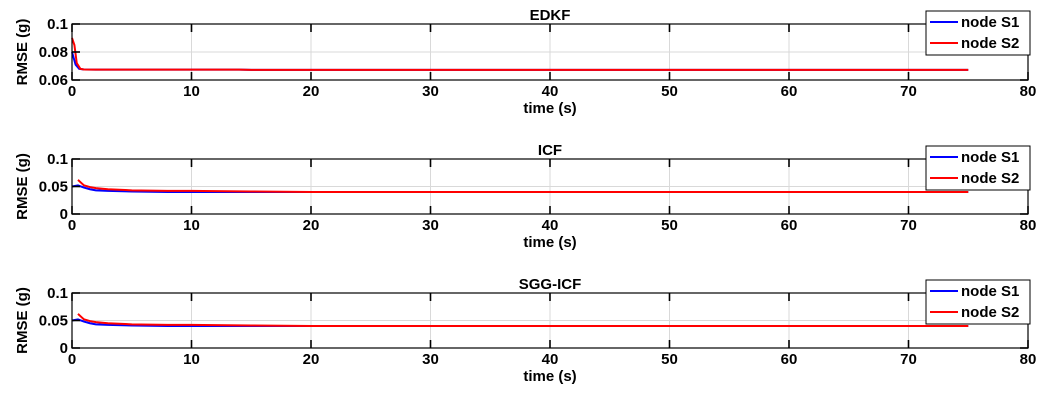 The image size is (1054, 398). What do you see at coordinates (53, 80) in the screenshot?
I see `y-tick-label: 0.06` at bounding box center [53, 80].